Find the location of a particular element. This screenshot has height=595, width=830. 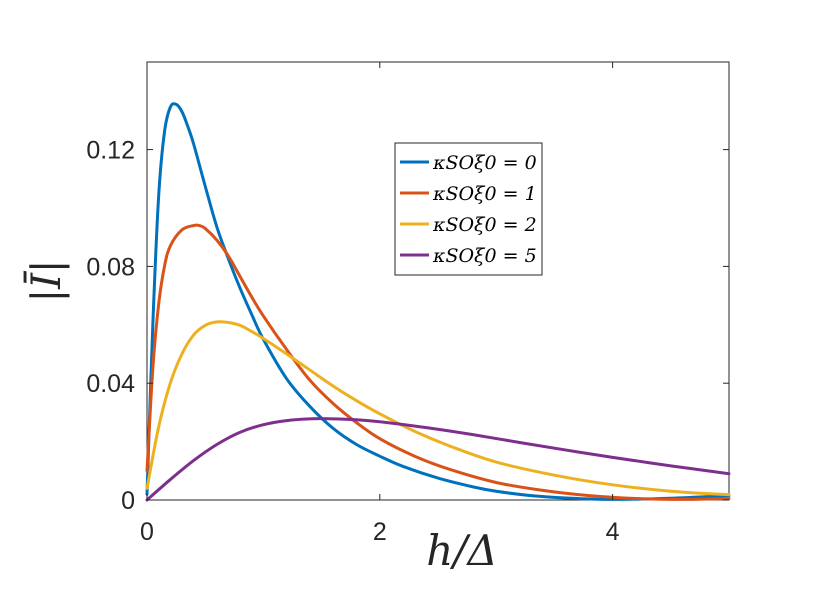

legend-box is located at coordinates (468, 209).